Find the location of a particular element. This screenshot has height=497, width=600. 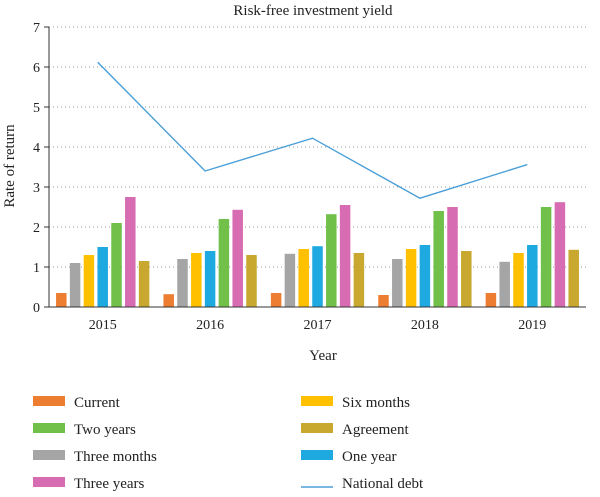

legend-swatch-current is located at coordinates (49, 401).